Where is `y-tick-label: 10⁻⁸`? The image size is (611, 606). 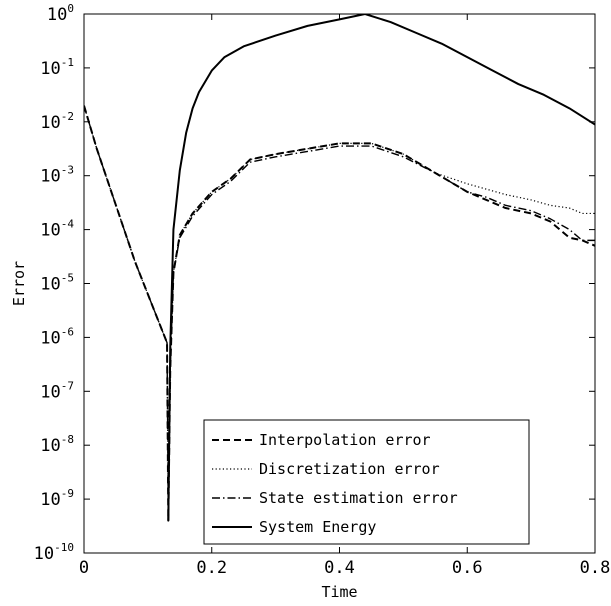 y-tick-label: 10⁻⁸ is located at coordinates (57, 444).